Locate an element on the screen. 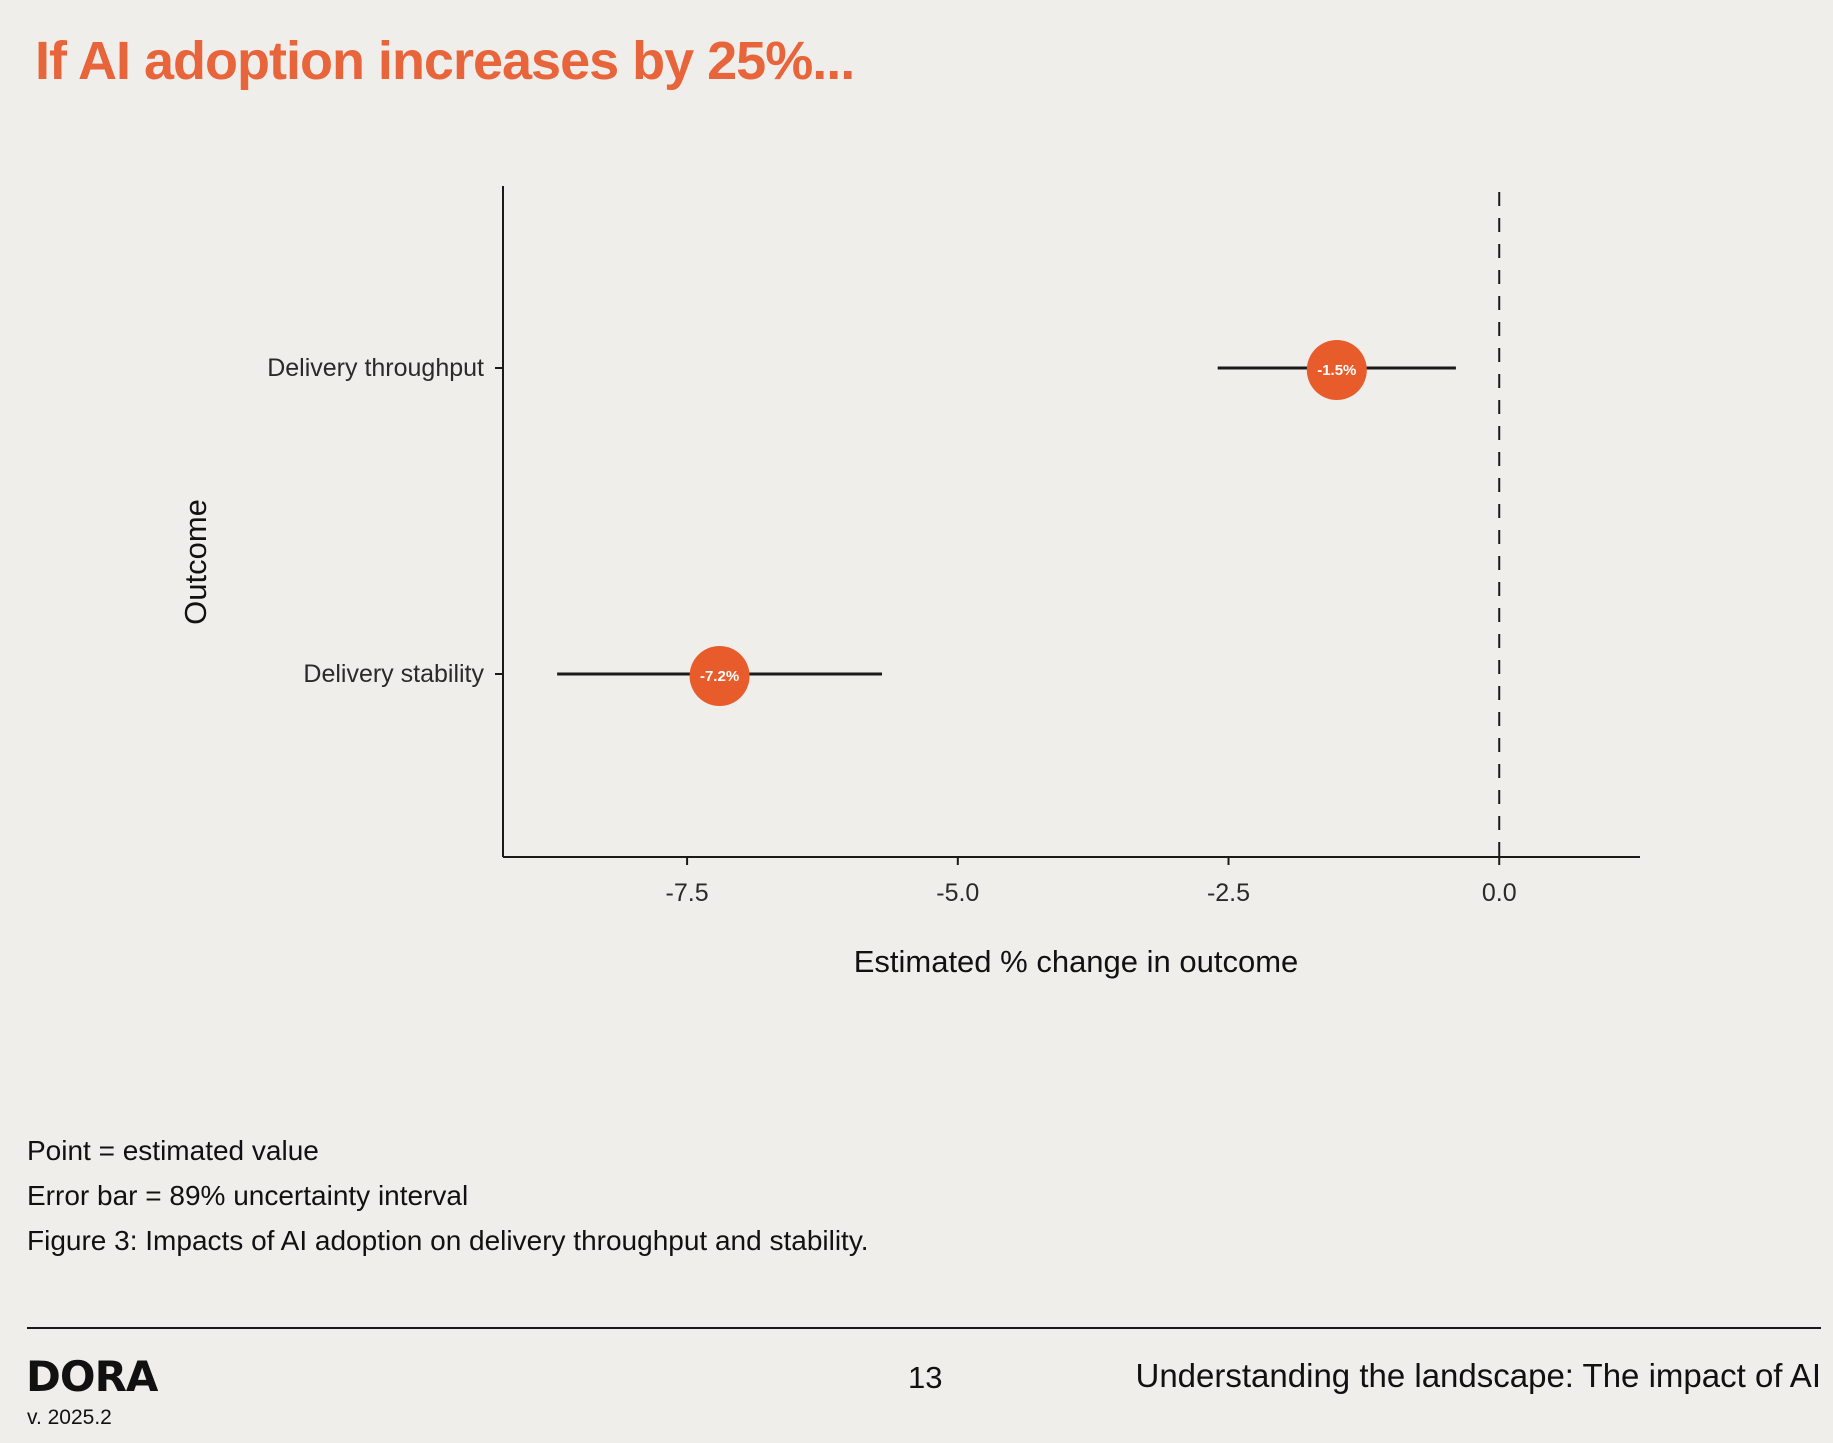 This screenshot has width=1833, height=1443. dora-logo: DORA is located at coordinates (92, 1376).